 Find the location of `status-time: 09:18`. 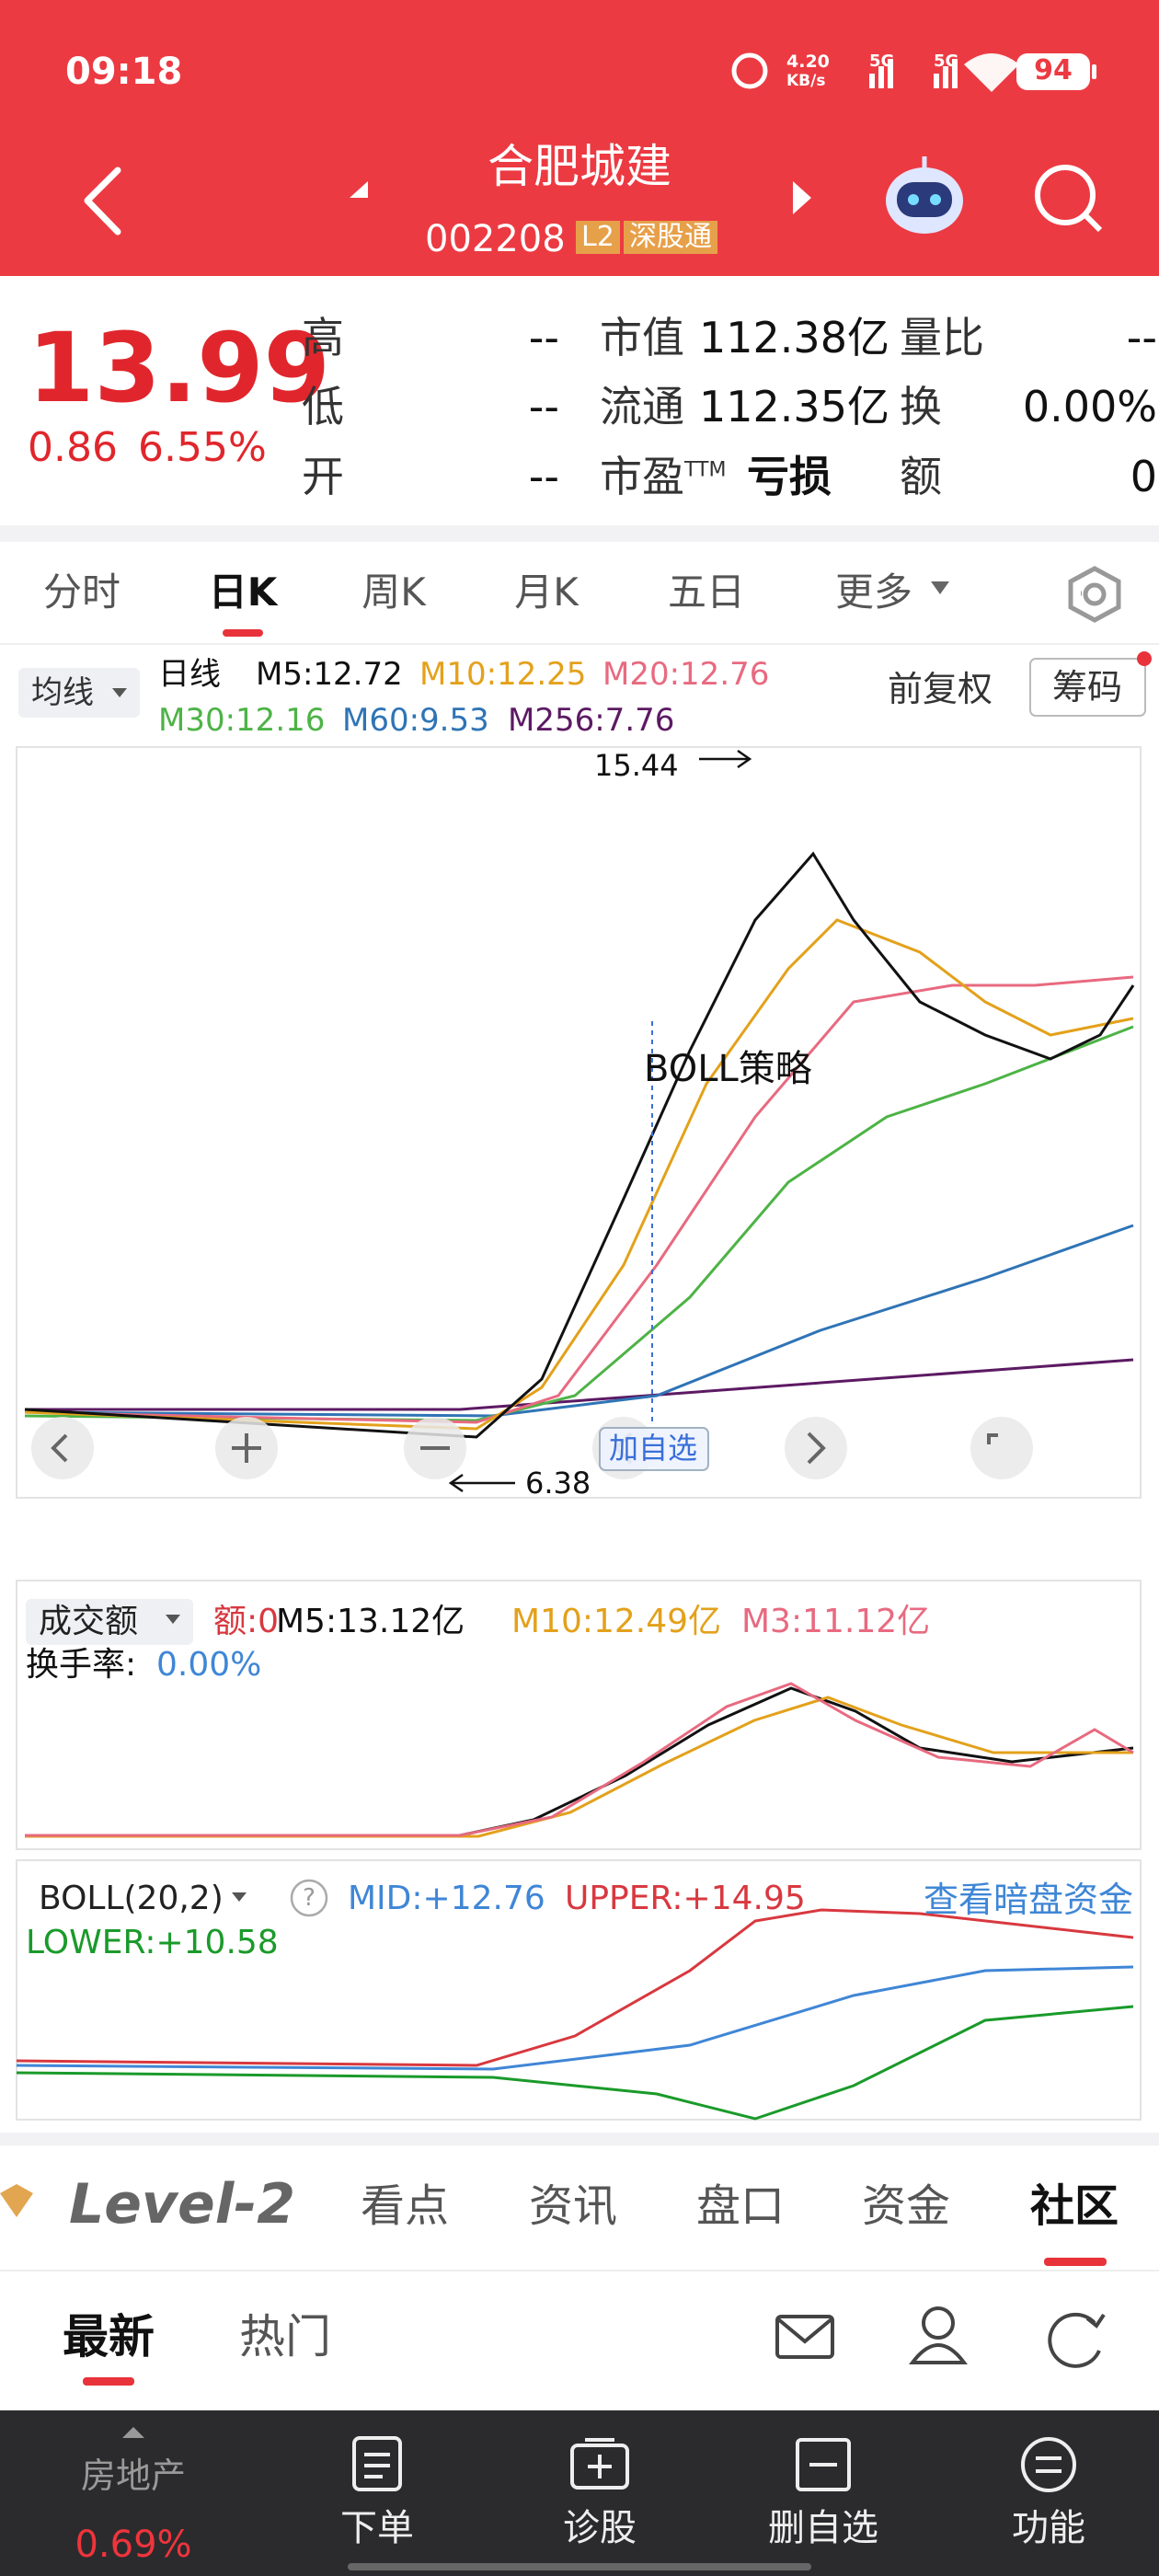

status-time: 09:18 is located at coordinates (124, 72).